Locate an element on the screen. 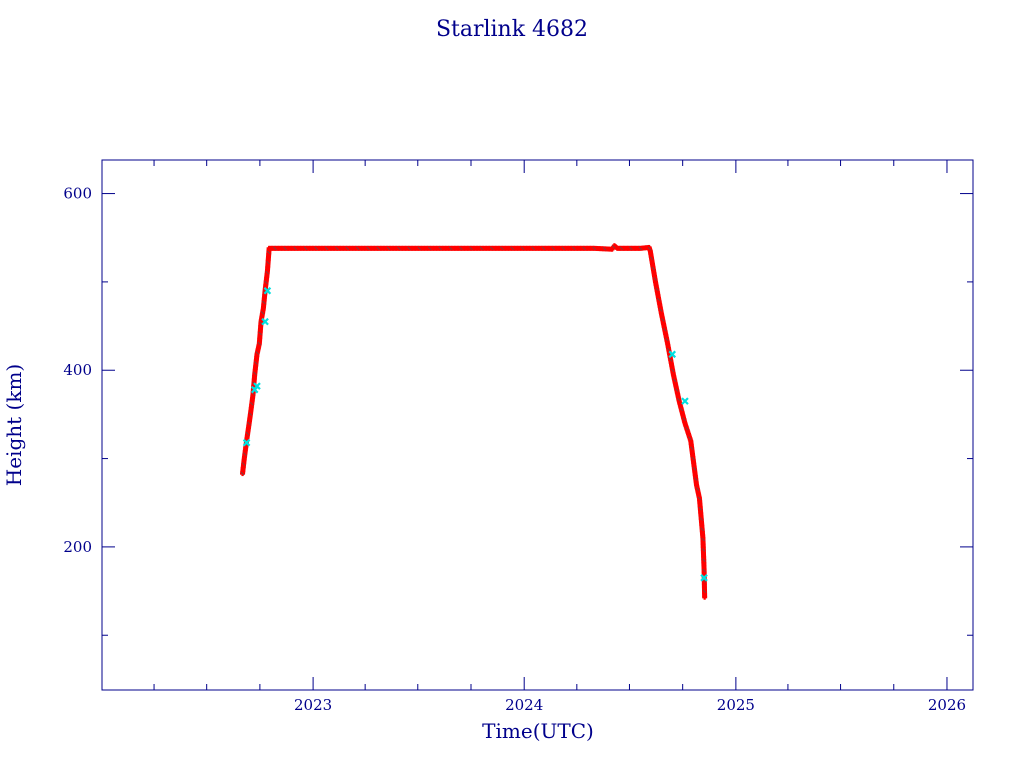  x-tick-label: 2024 is located at coordinates (524, 705).